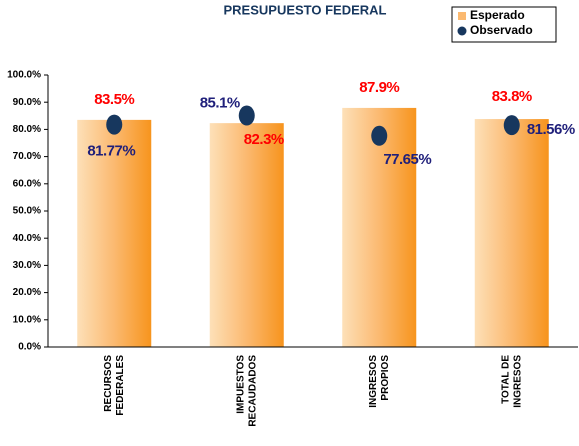 This screenshot has height=446, width=579. I want to click on dot-value-label: 81.77%, so click(111, 151).